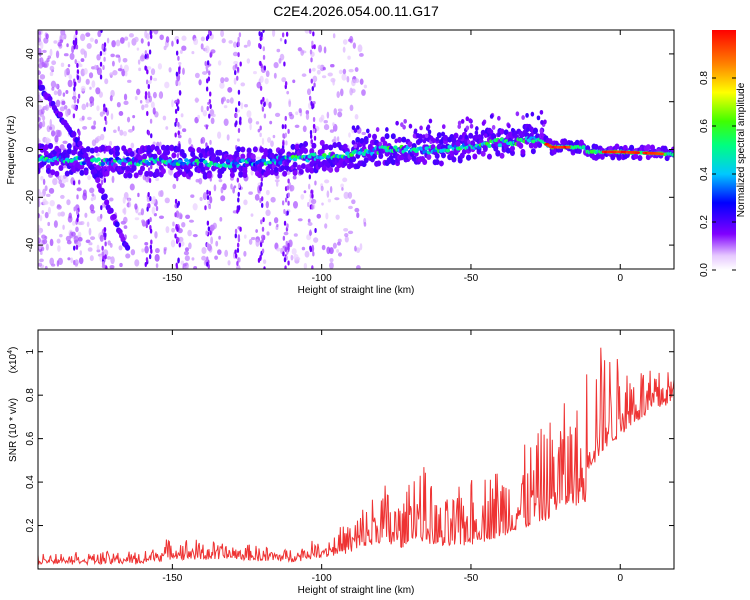  What do you see at coordinates (172, 278) in the screenshot?
I see `x-tick-label: -150` at bounding box center [172, 278].